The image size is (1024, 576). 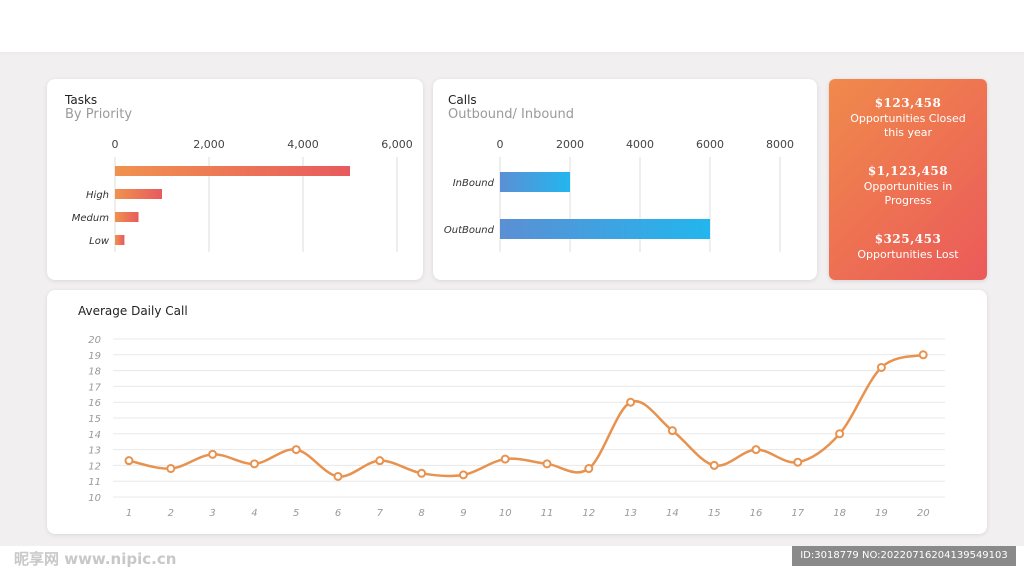 What do you see at coordinates (95, 559) in the screenshot?
I see `watermark-logo: 昵享网 www.nipic.cn` at bounding box center [95, 559].